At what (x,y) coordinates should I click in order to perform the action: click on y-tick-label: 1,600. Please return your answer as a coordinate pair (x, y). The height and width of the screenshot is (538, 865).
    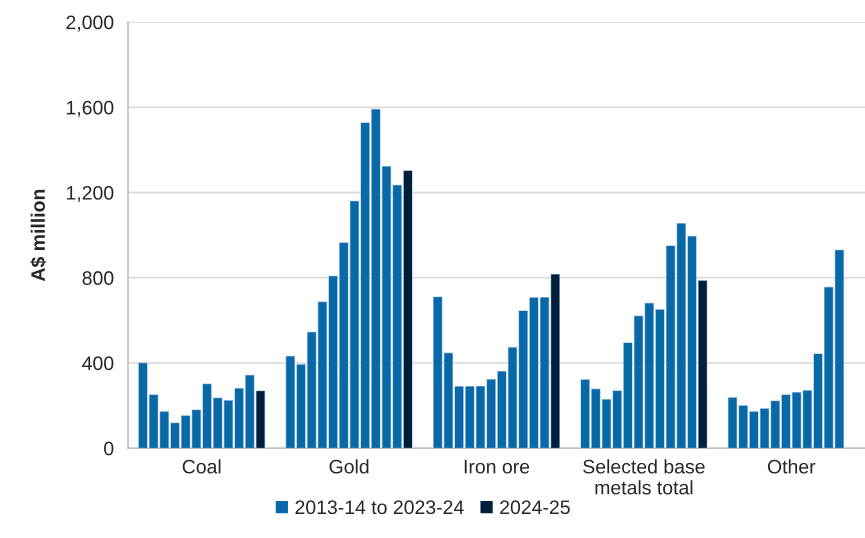
    Looking at the image, I should click on (90, 108).